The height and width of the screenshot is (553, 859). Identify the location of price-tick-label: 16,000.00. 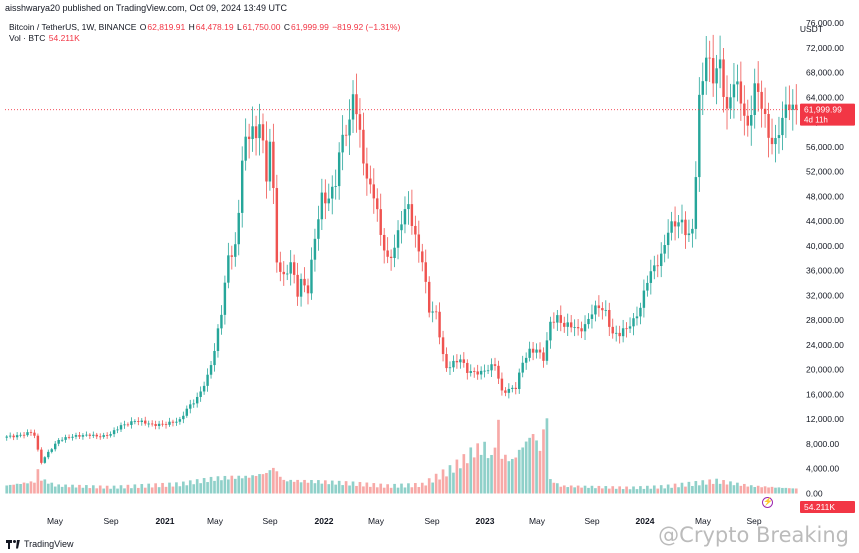
(825, 394).